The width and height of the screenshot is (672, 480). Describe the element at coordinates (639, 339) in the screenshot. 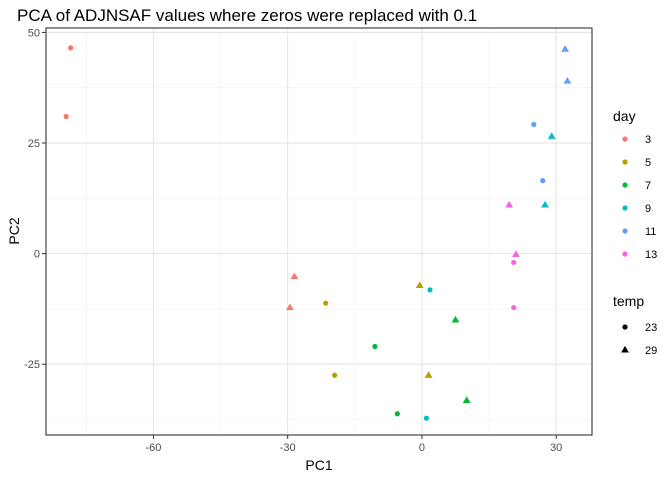

I see `legend-shape-entries: 23 29` at that location.